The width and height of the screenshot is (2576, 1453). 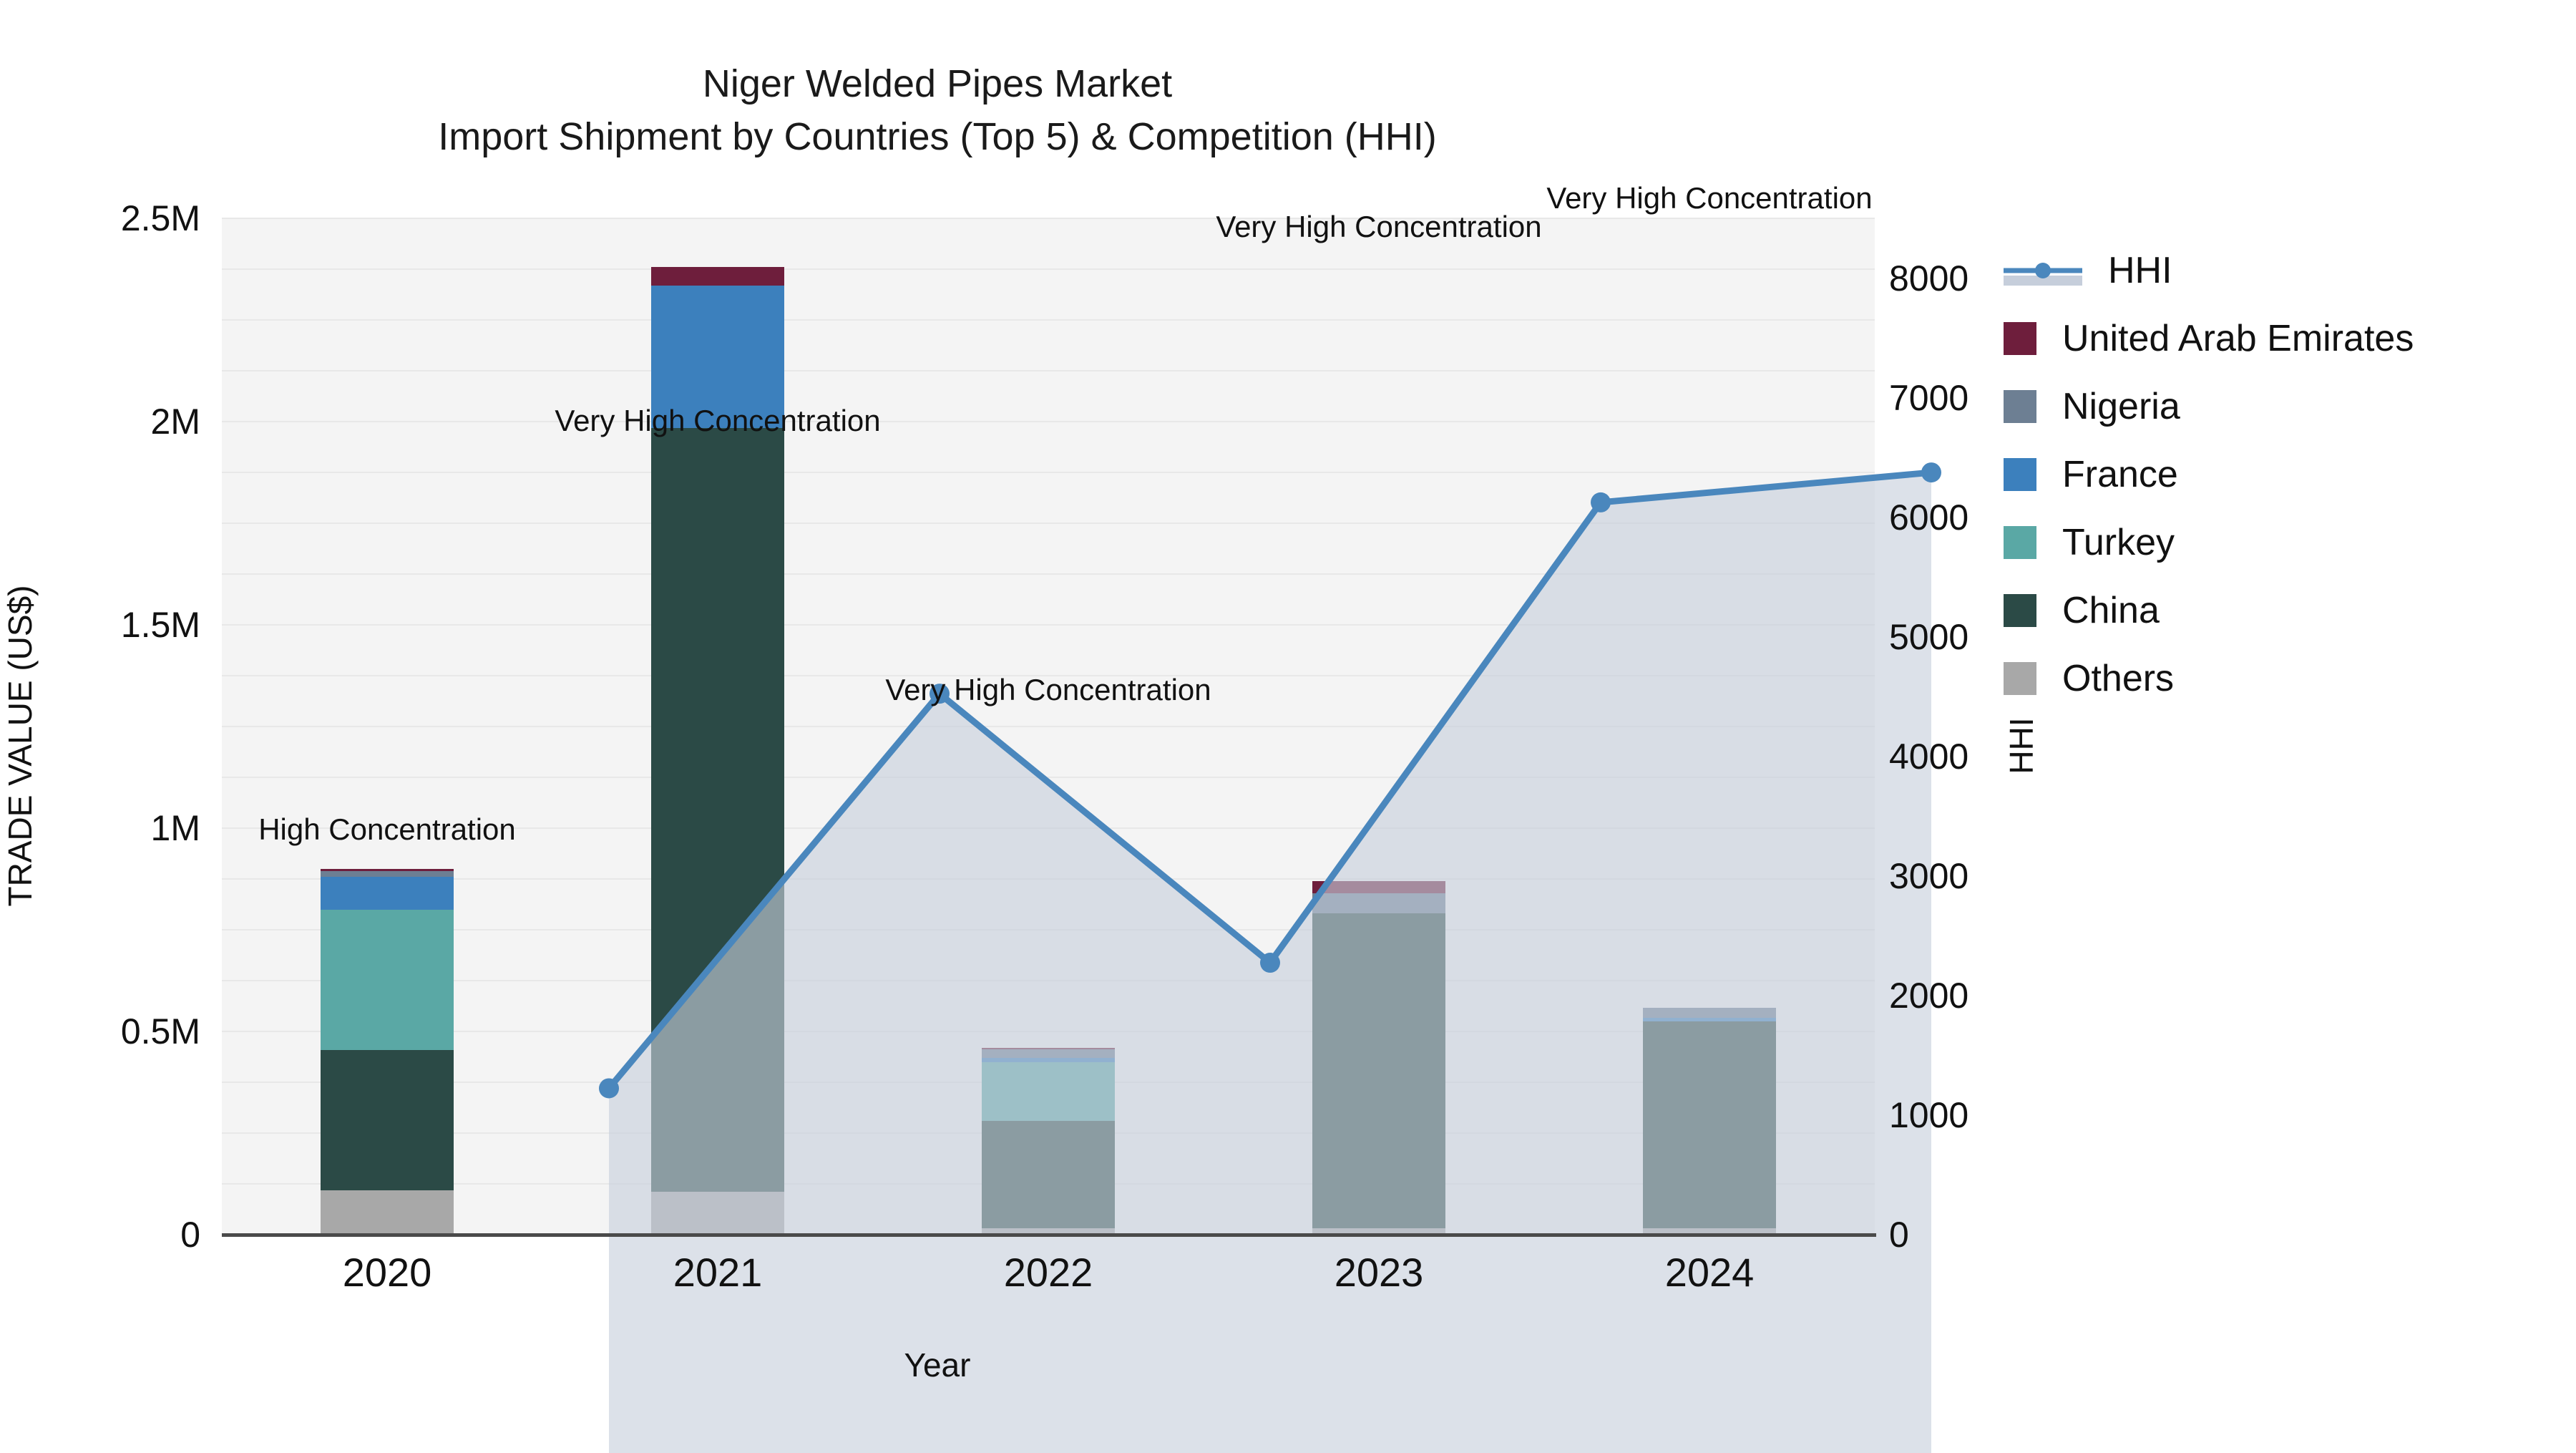 What do you see at coordinates (1048, 1272) in the screenshot?
I see `x-axis-tick-label-2022: 2022` at bounding box center [1048, 1272].